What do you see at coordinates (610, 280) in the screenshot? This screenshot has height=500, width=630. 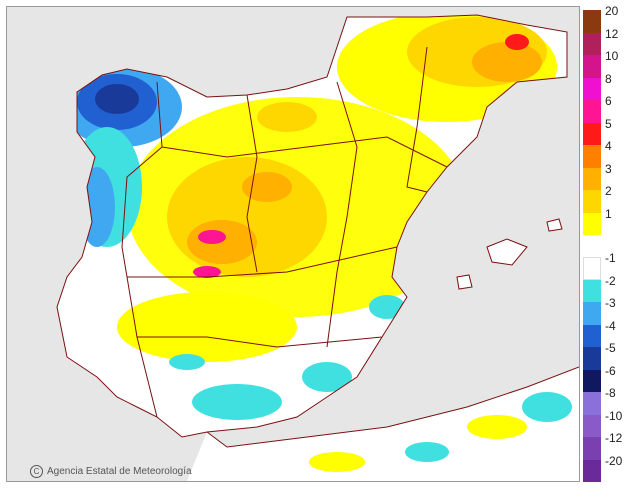 I see `legend-label: -2` at bounding box center [610, 280].